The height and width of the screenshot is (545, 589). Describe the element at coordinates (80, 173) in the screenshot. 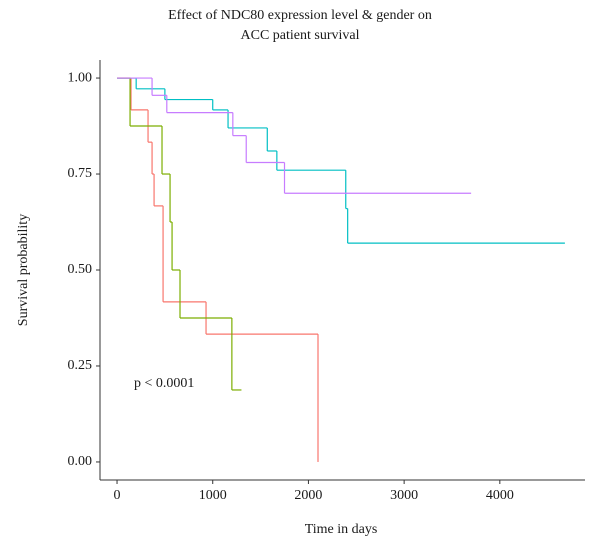

I see `y-tick-label: 0.75` at that location.